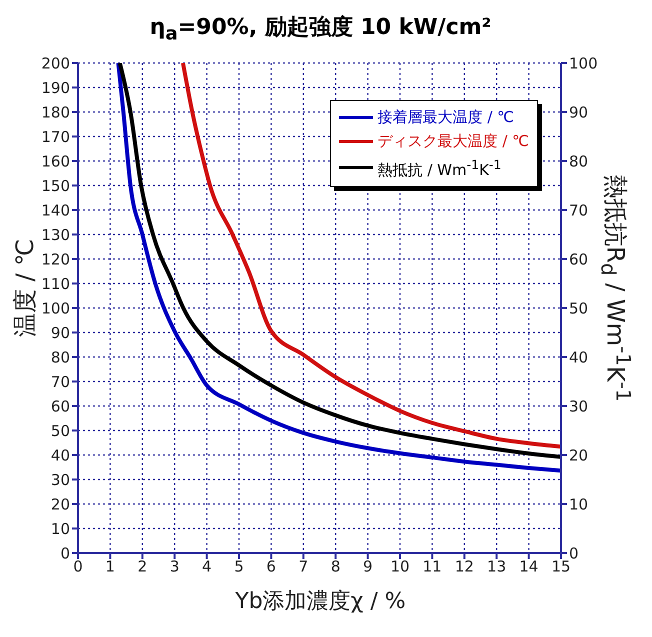  Describe the element at coordinates (55, 283) in the screenshot. I see `y-tick-label: 110` at that location.